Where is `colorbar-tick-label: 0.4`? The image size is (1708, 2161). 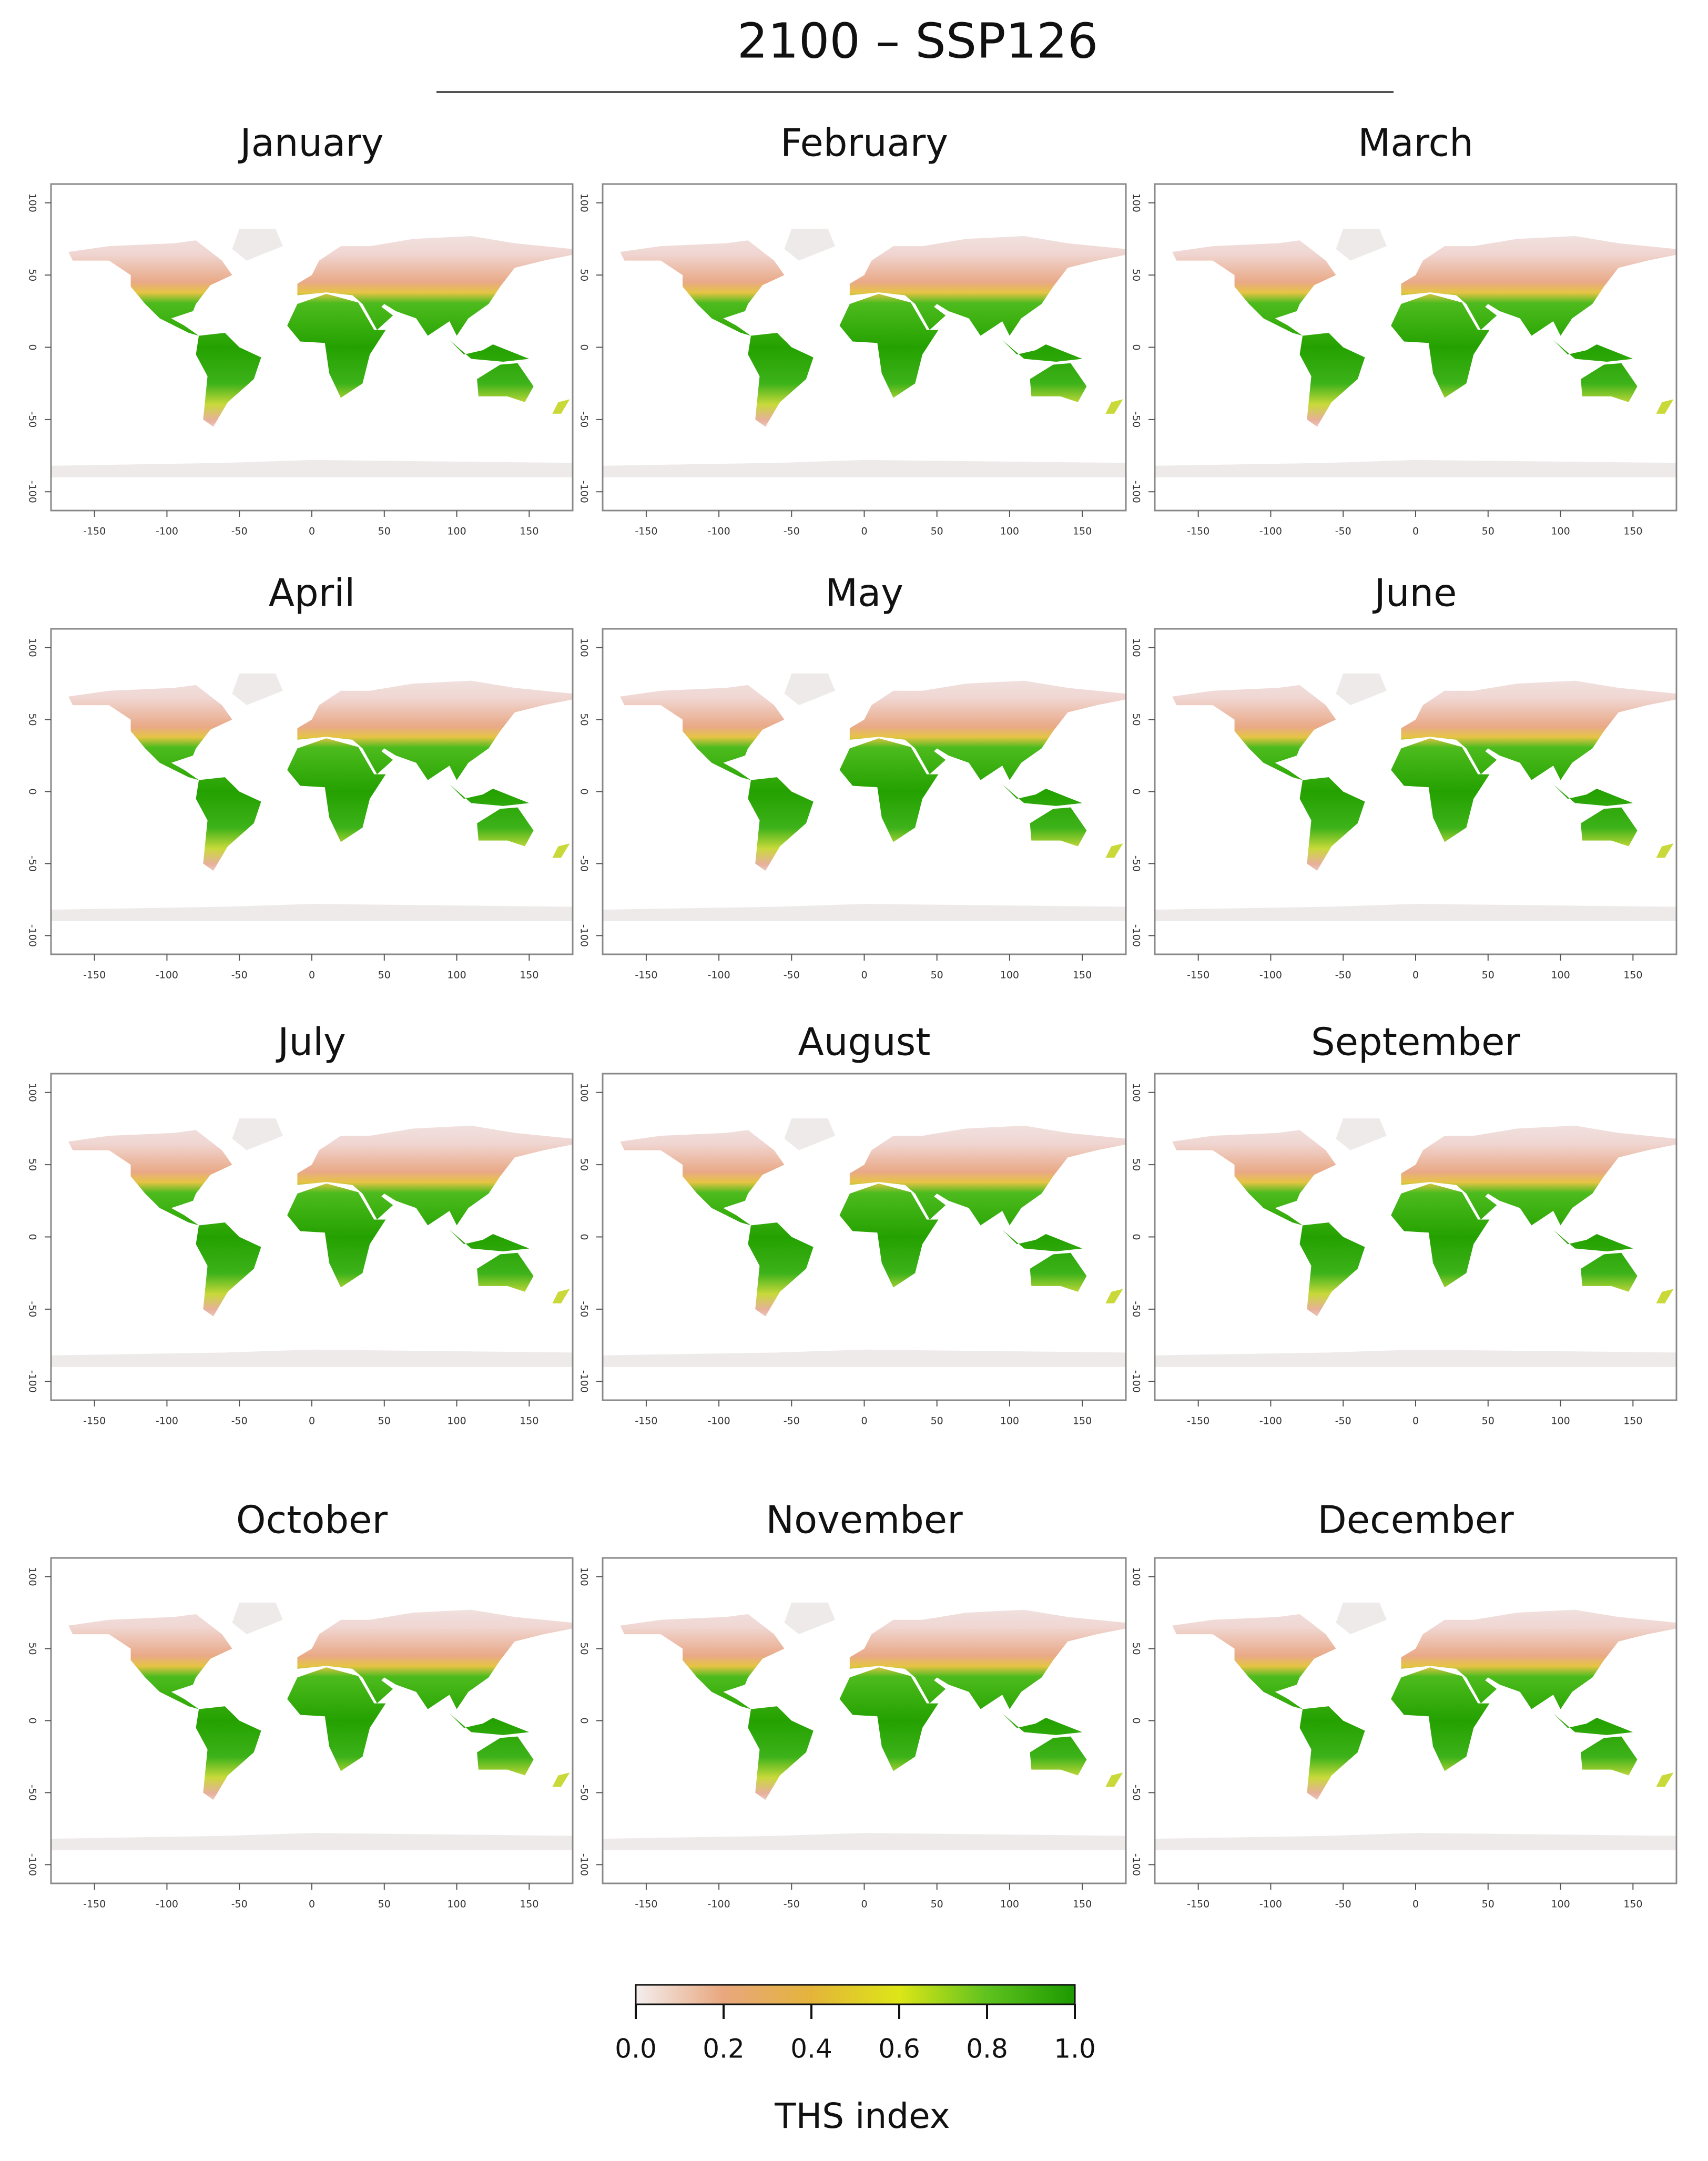 colorbar-tick-label: 0.4 is located at coordinates (811, 2049).